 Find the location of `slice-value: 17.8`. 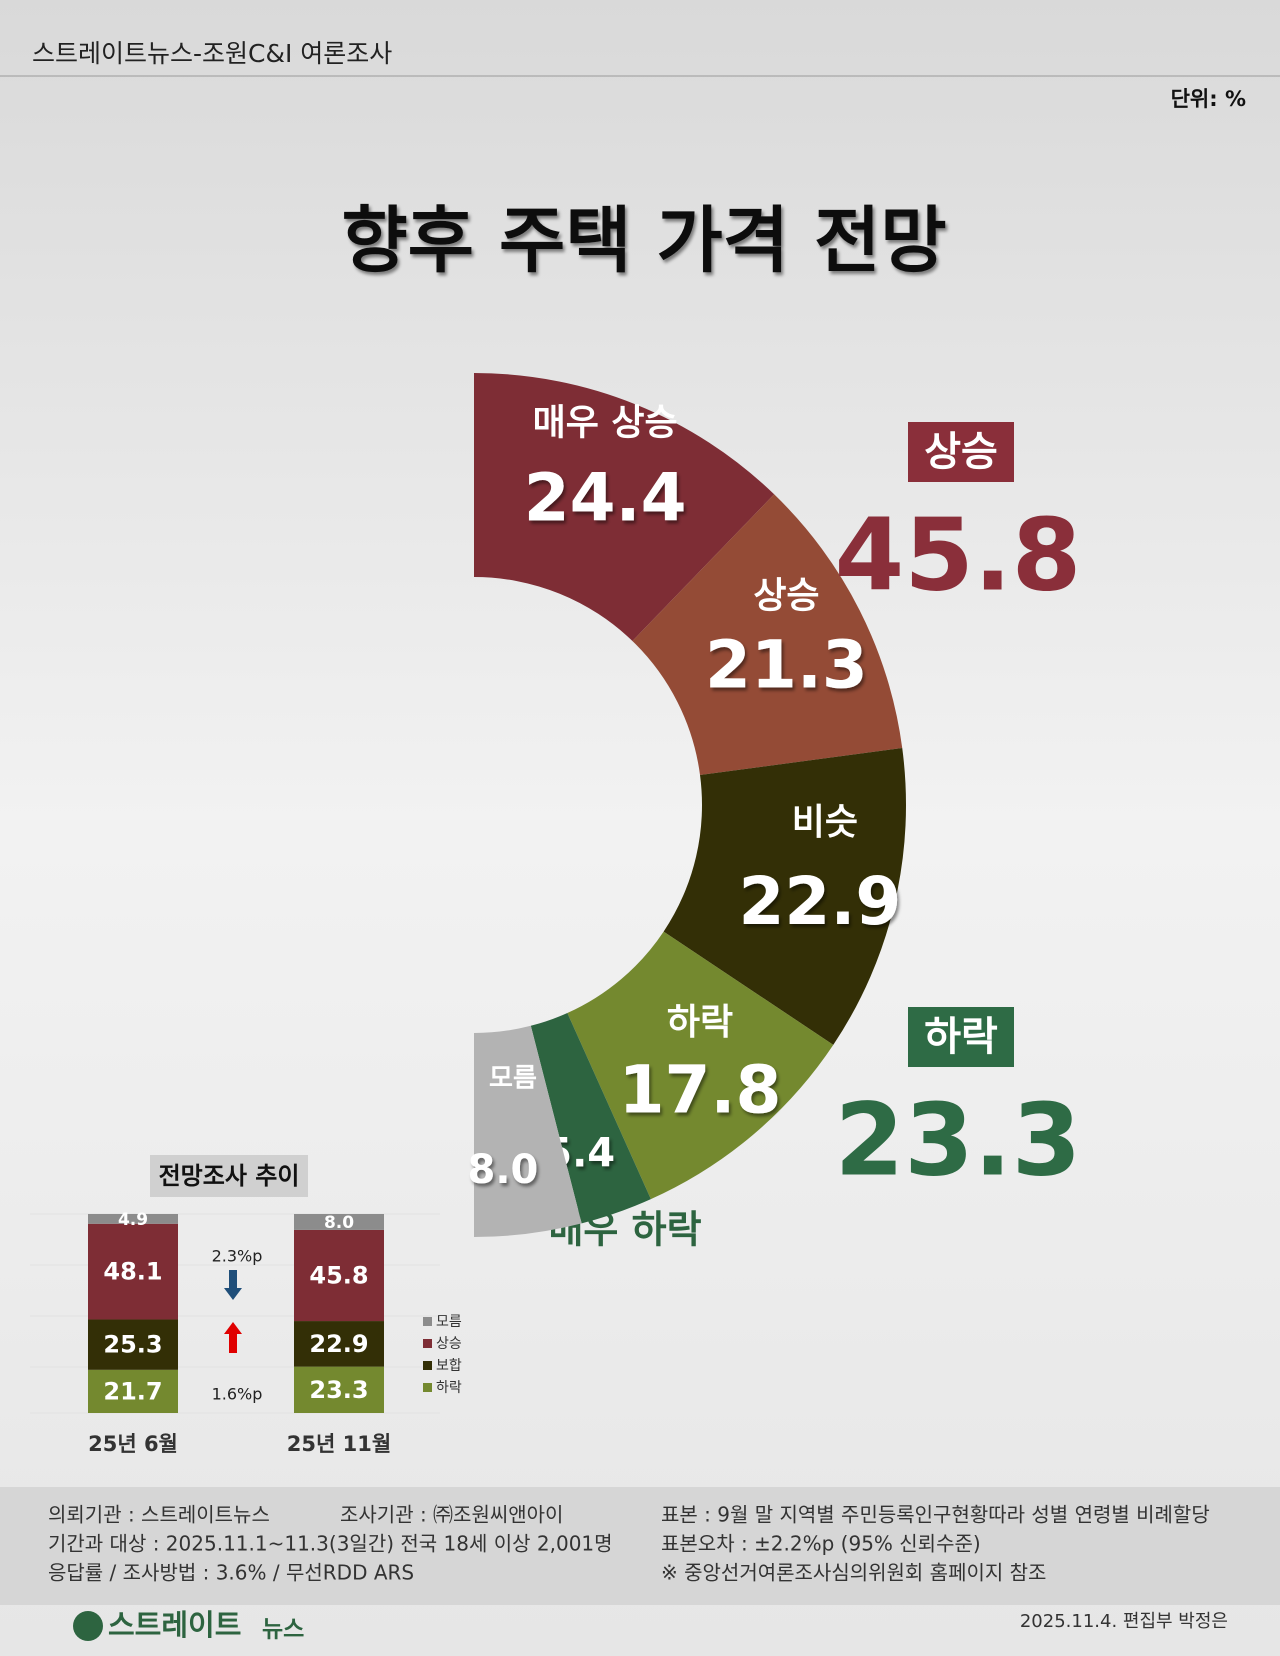

slice-value: 17.8 is located at coordinates (700, 1089).